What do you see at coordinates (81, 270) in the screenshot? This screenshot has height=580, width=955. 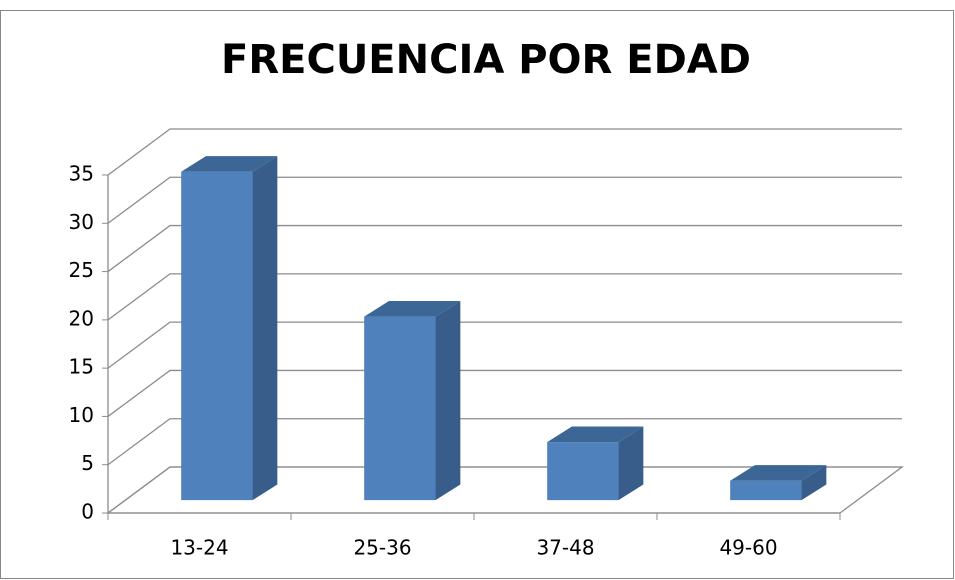 I see `y-tick-label: 25` at bounding box center [81, 270].